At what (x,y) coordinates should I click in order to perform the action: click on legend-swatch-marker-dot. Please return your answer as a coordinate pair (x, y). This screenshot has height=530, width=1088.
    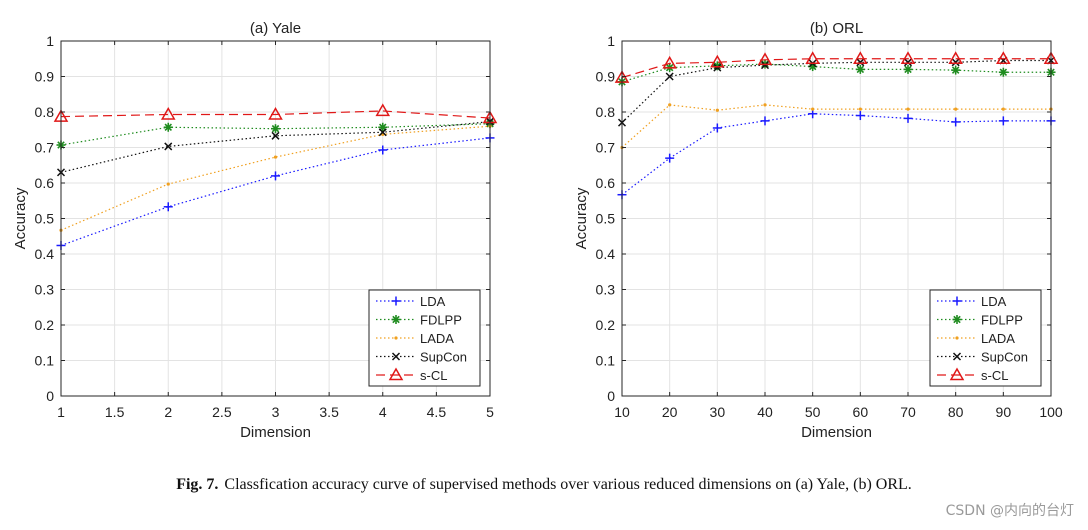
    Looking at the image, I should click on (396, 338).